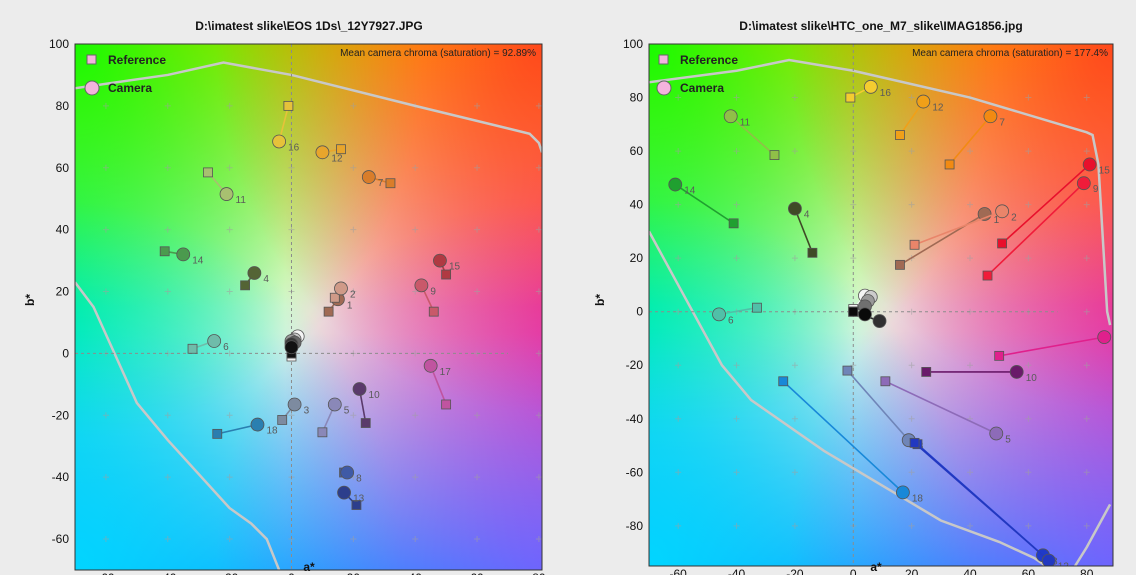  What do you see at coordinates (1029, 571) in the screenshot?
I see `x-tick-label: 60` at bounding box center [1029, 571].